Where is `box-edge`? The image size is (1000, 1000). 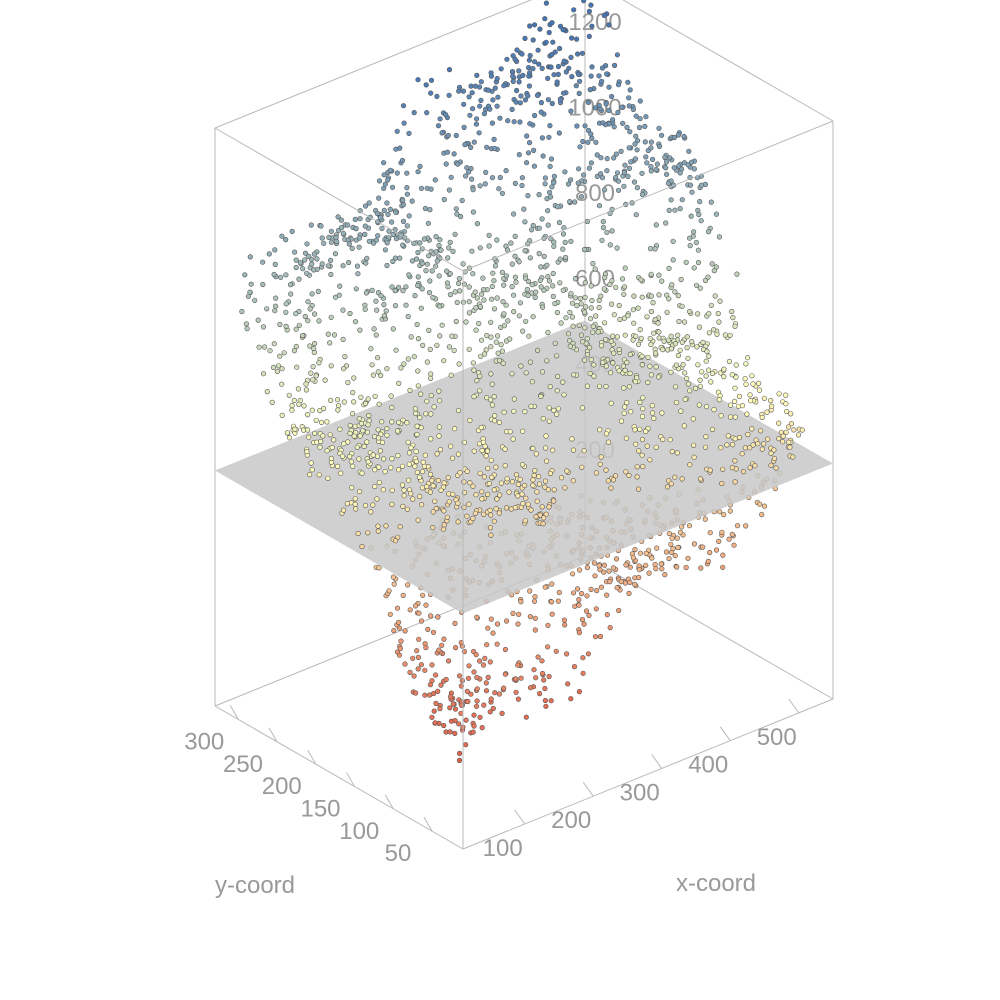 box-edge is located at coordinates (648, 774).